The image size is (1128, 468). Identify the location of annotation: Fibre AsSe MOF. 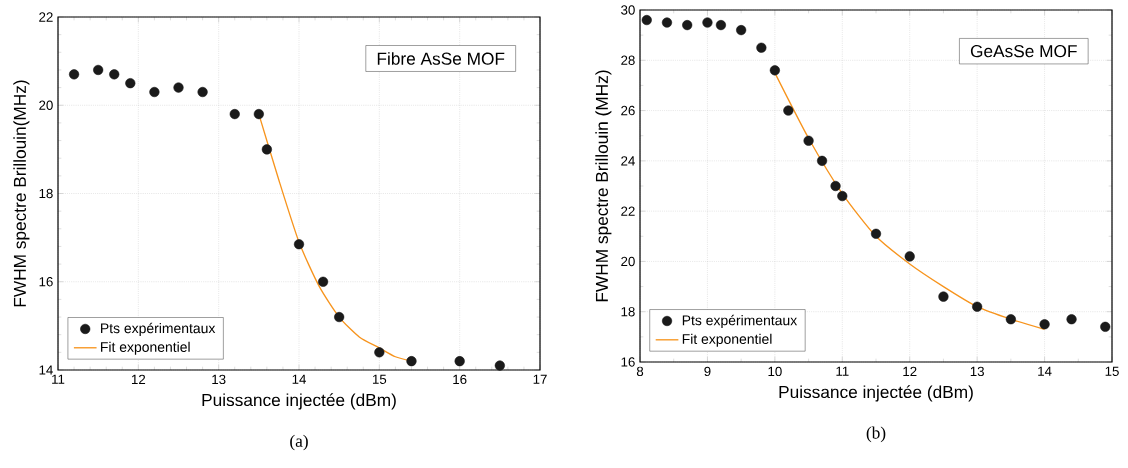
(441, 58).